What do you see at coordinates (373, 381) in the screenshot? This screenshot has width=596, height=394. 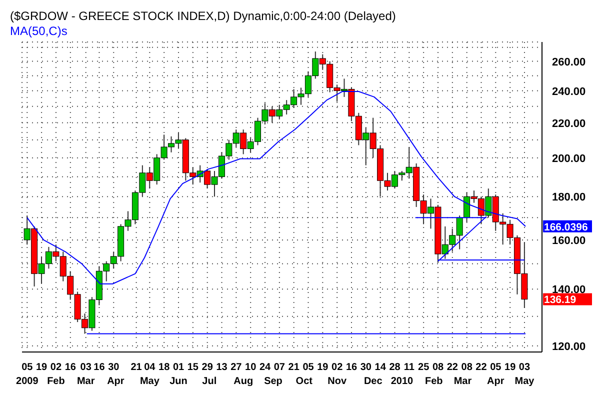 I see `x2-tick-label: Dec` at bounding box center [373, 381].